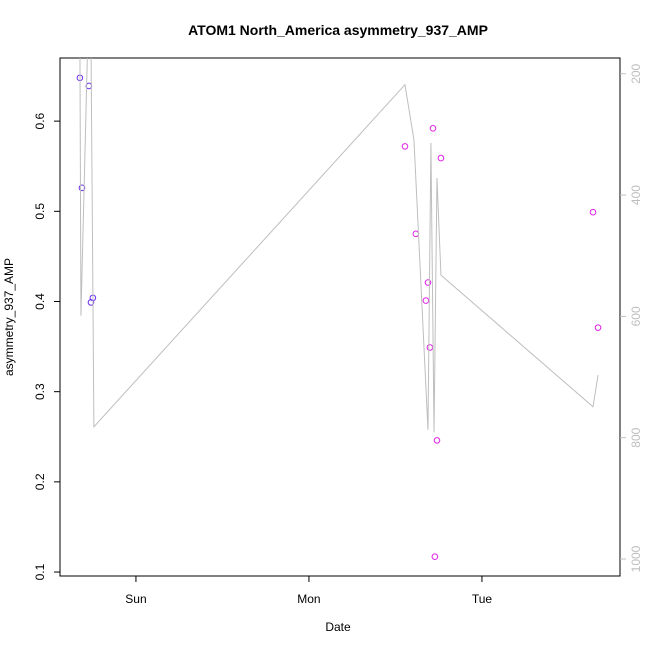 This screenshot has width=650, height=655. What do you see at coordinates (40, 211) in the screenshot?
I see `y-tick-label: 0.5` at bounding box center [40, 211].